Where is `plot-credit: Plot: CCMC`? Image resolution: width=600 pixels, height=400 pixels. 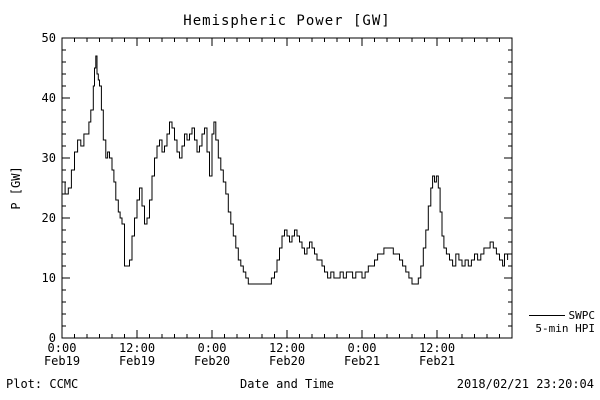 plot-credit: Plot: CCMC is located at coordinates (42, 384).